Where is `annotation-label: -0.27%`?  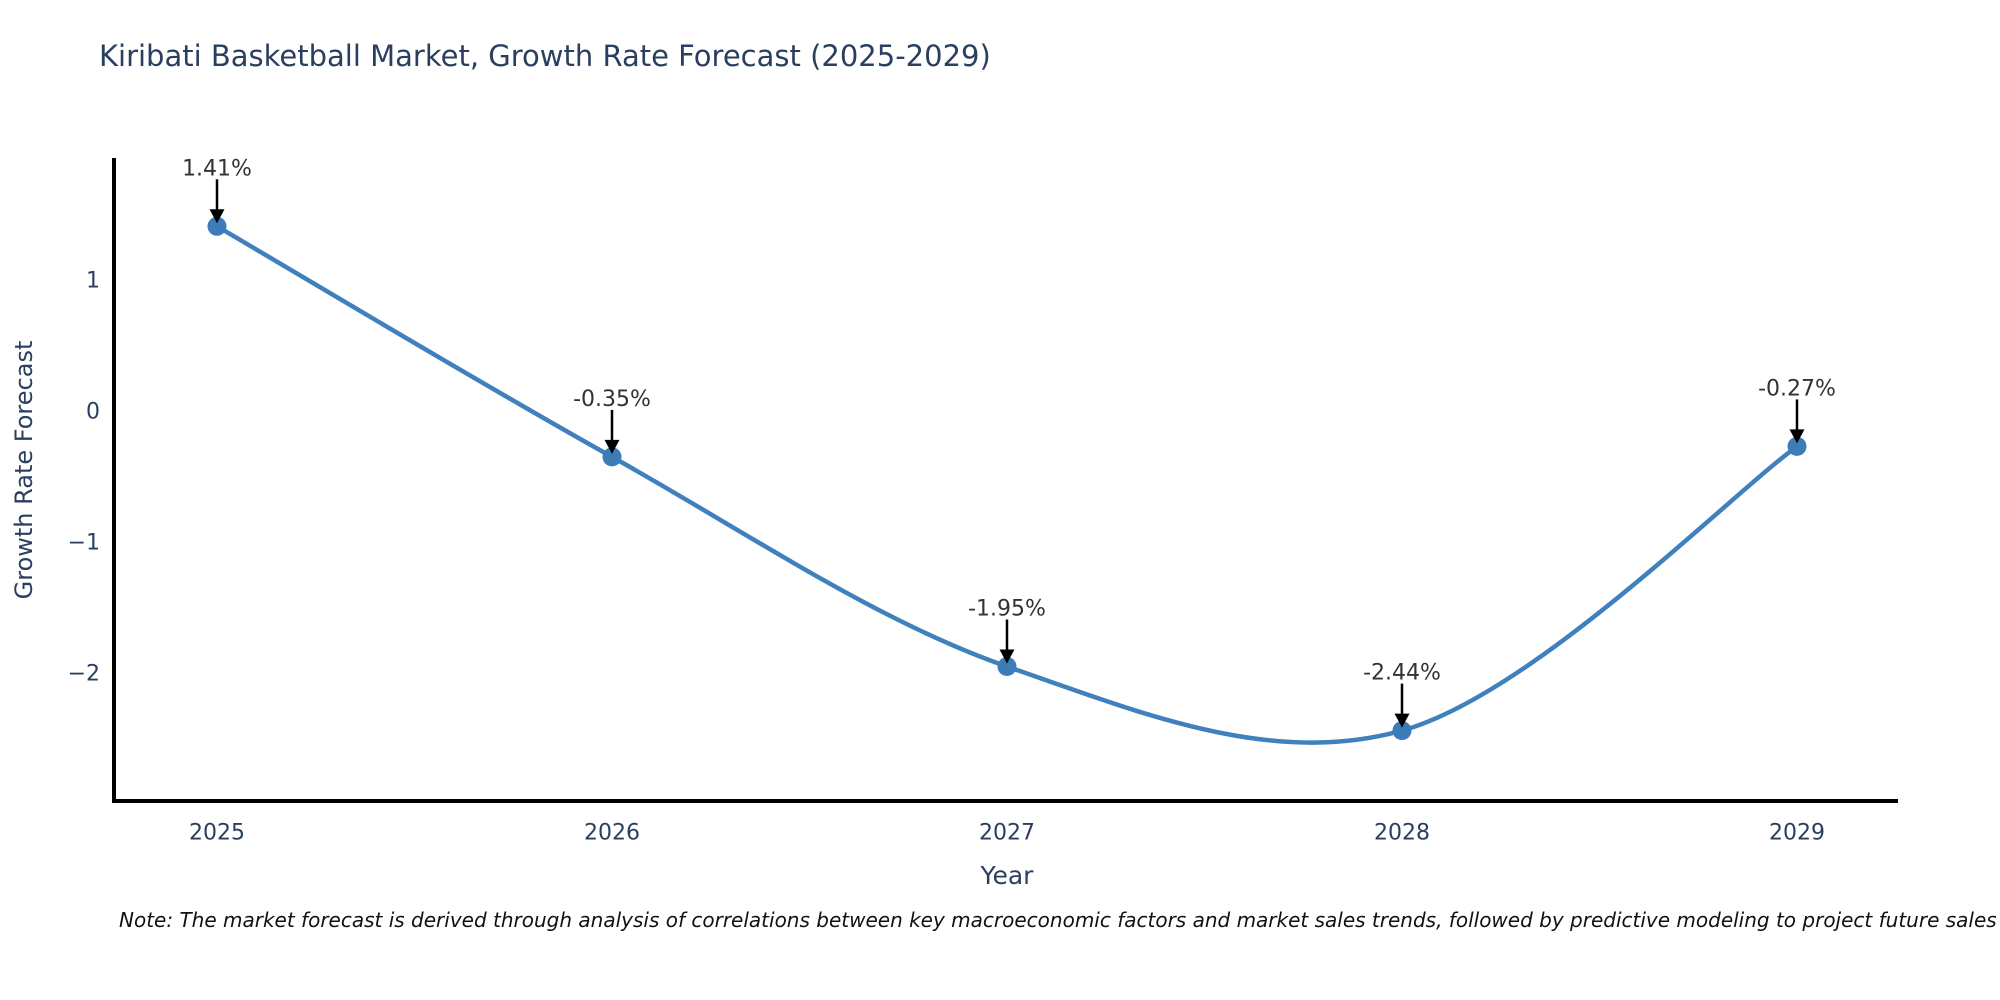 annotation-label: -0.27% is located at coordinates (1797, 388).